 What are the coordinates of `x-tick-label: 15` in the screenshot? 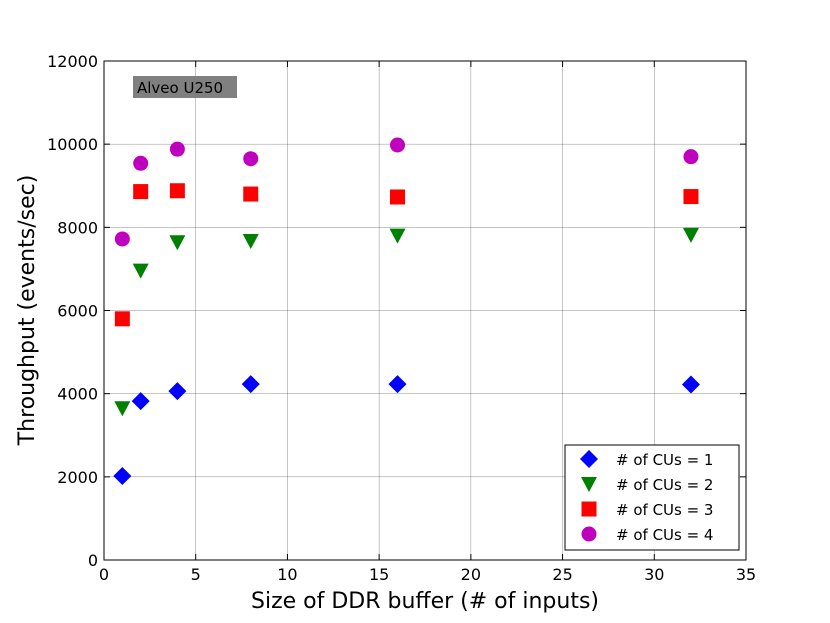 It's located at (379, 574).